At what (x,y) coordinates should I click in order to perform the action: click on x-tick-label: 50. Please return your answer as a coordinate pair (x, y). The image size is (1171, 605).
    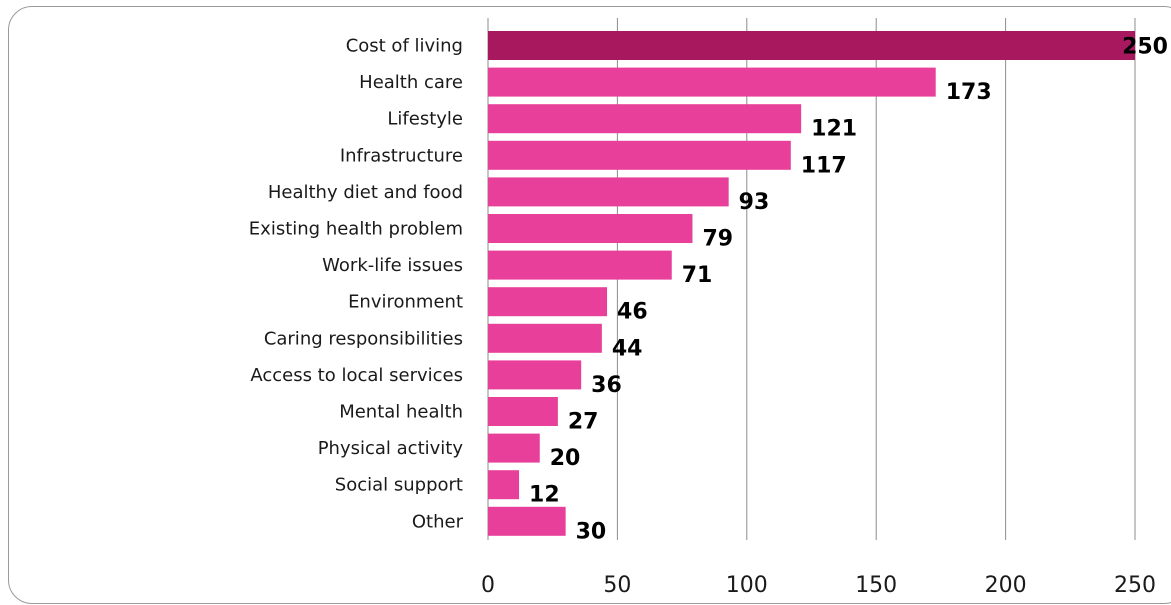
    Looking at the image, I should click on (617, 585).